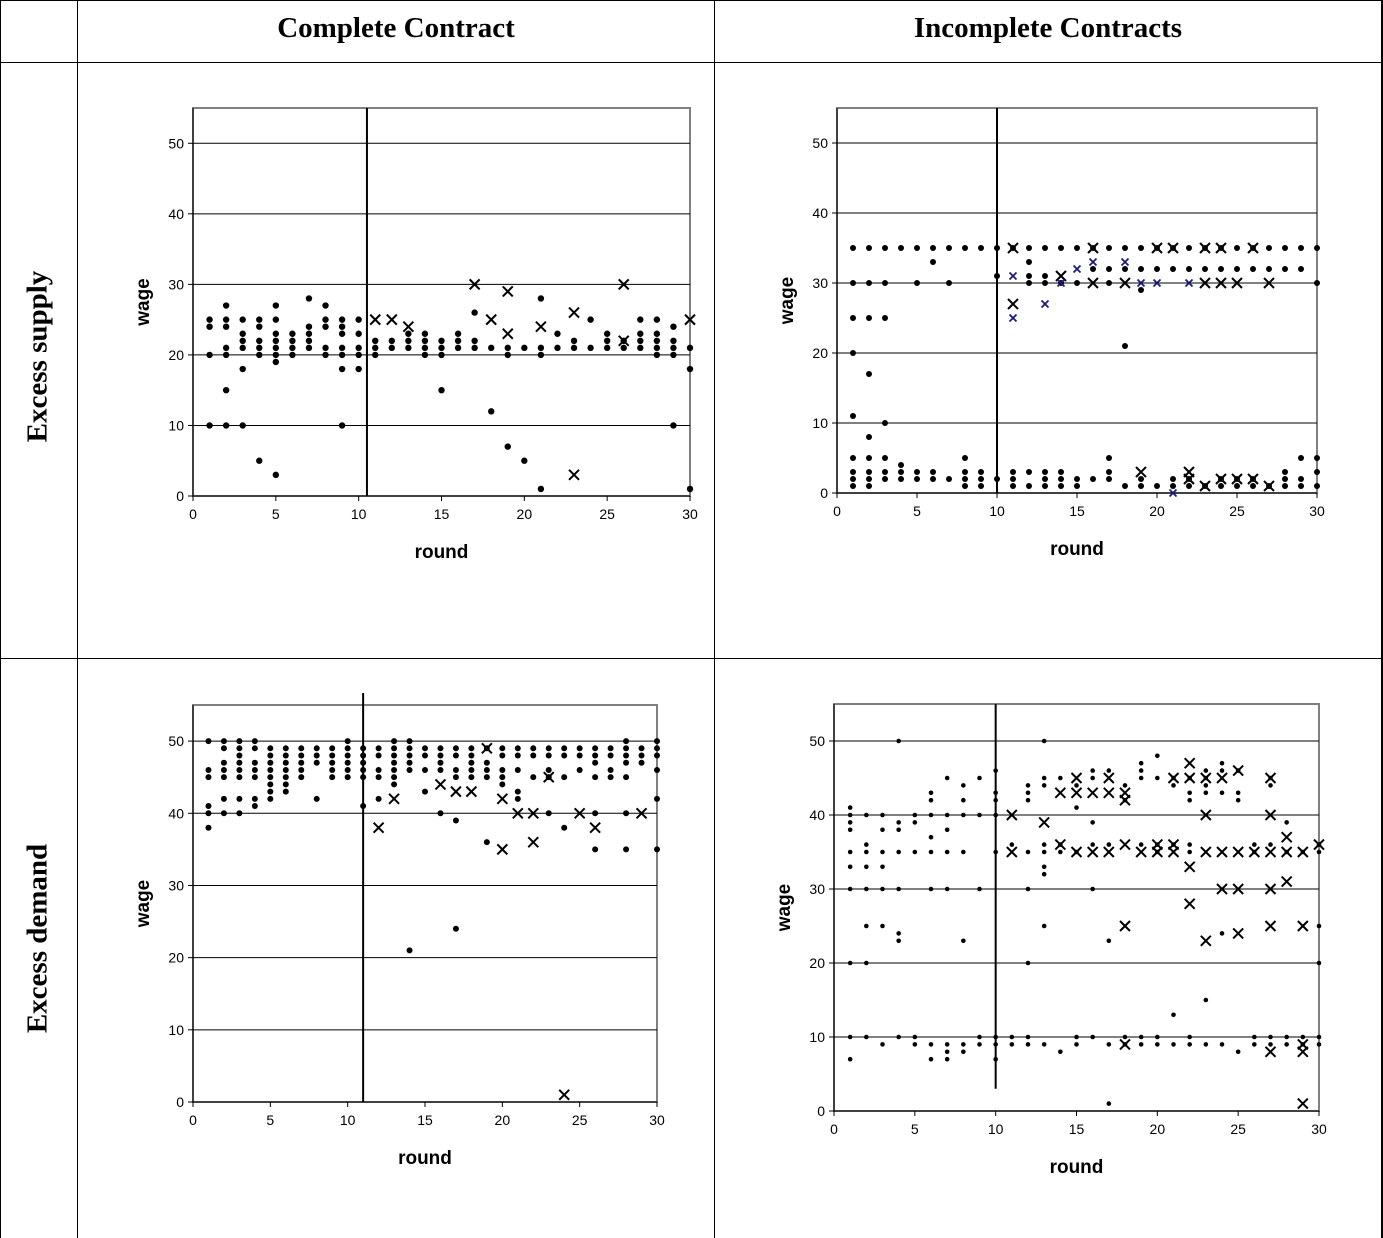 The width and height of the screenshot is (1383, 1238). I want to click on x-tick-label: 25, so click(1237, 511).